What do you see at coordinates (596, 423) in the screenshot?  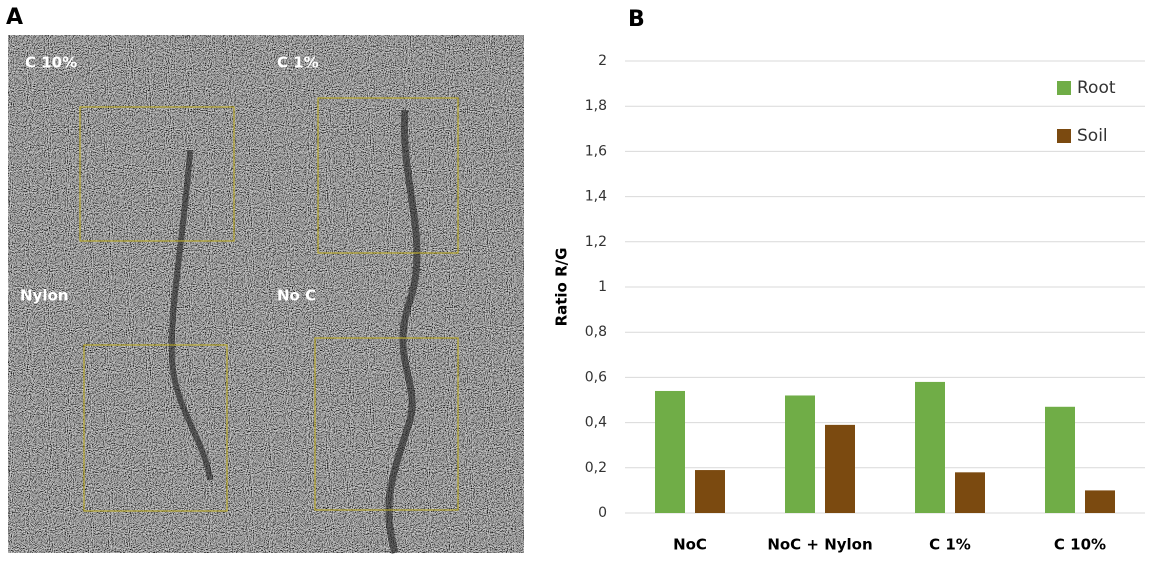 I see `y-tick-label: 0,4` at bounding box center [596, 423].